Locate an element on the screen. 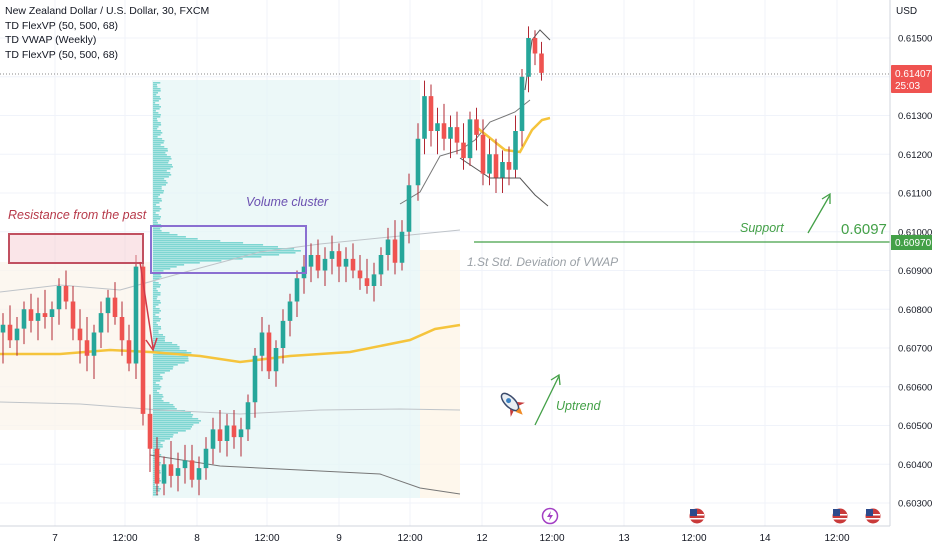  price-tick-label: 0.60800 is located at coordinates (915, 310).